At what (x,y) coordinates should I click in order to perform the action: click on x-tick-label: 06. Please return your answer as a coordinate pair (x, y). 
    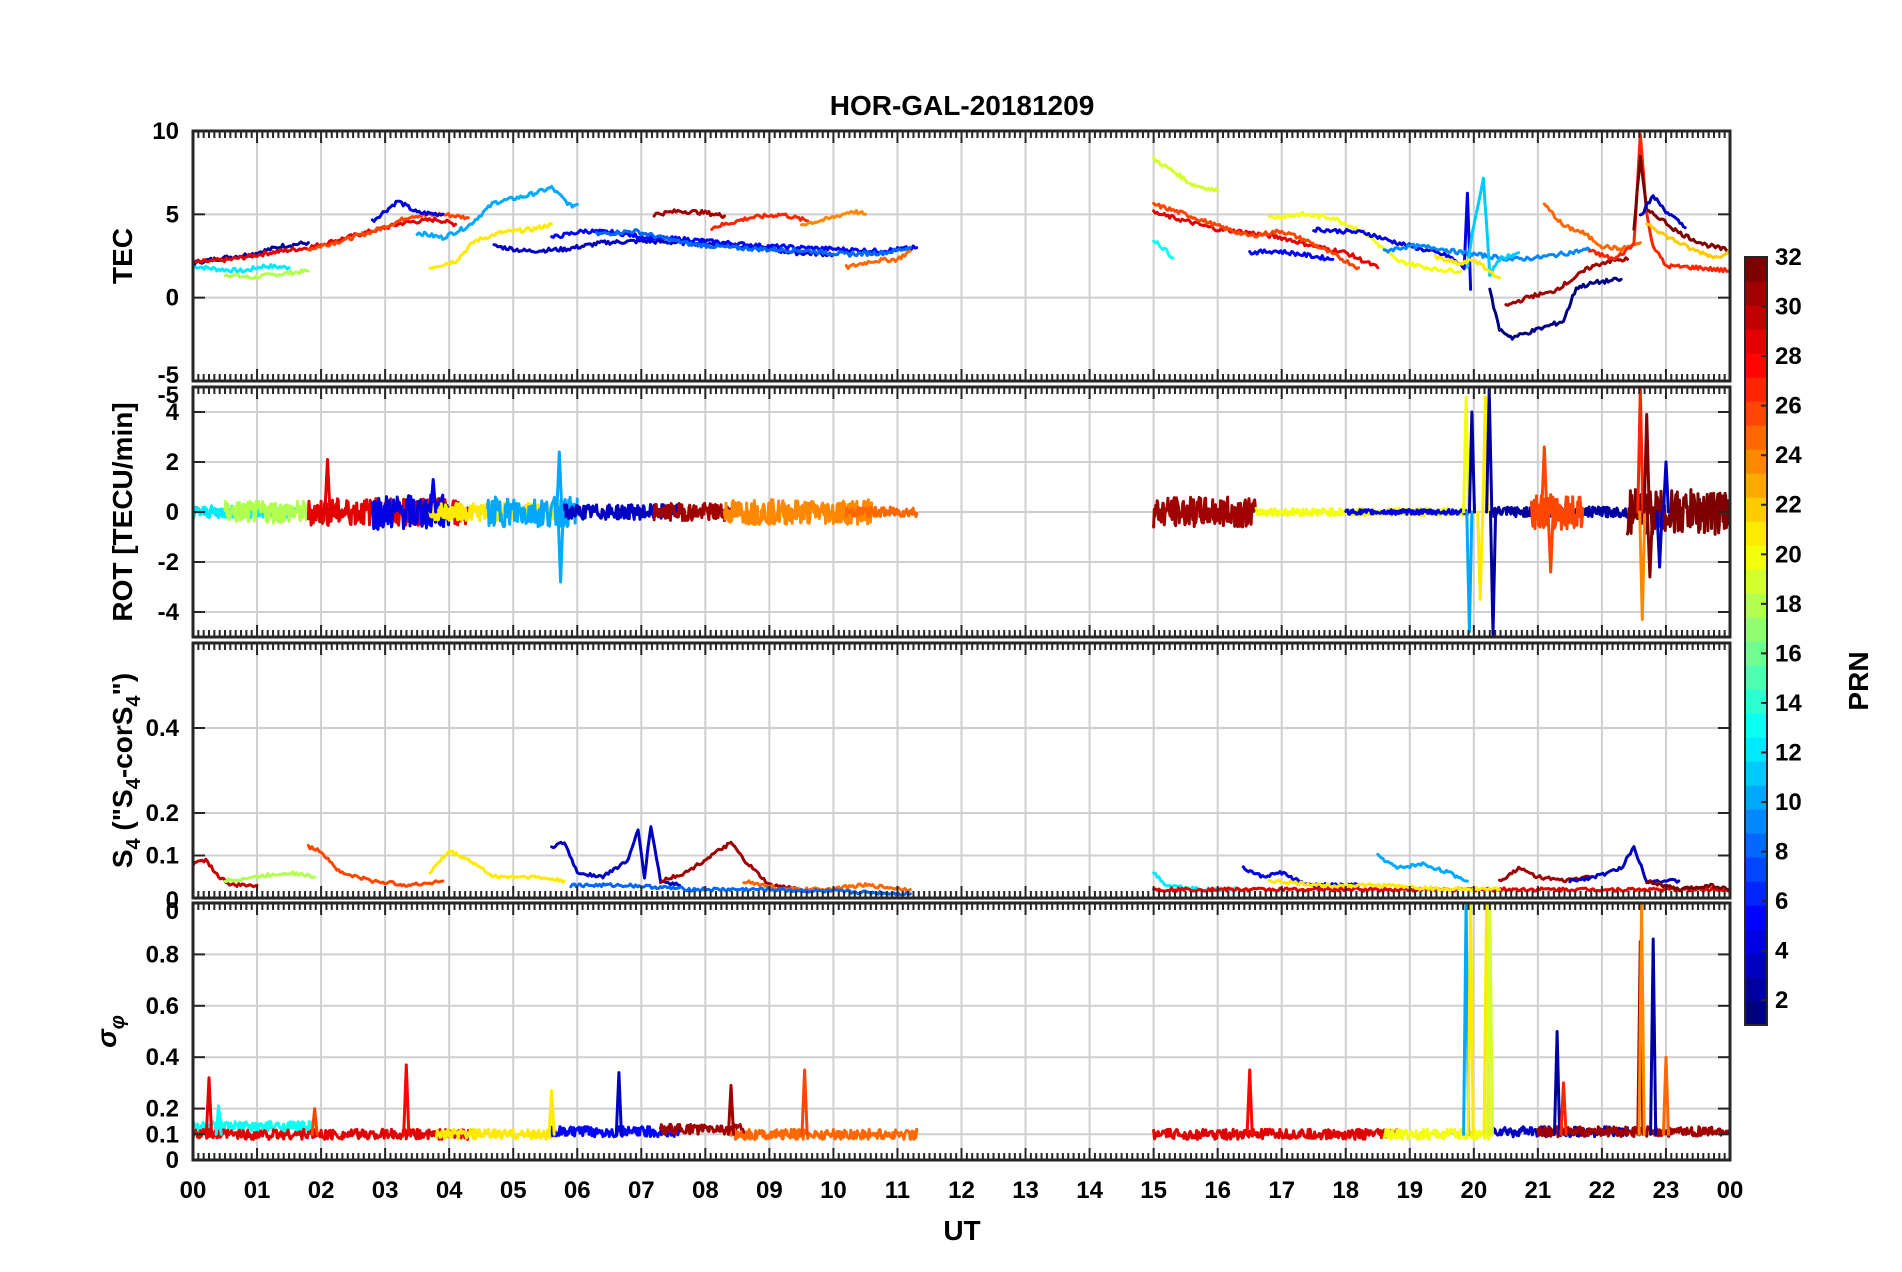
    Looking at the image, I should click on (577, 1190).